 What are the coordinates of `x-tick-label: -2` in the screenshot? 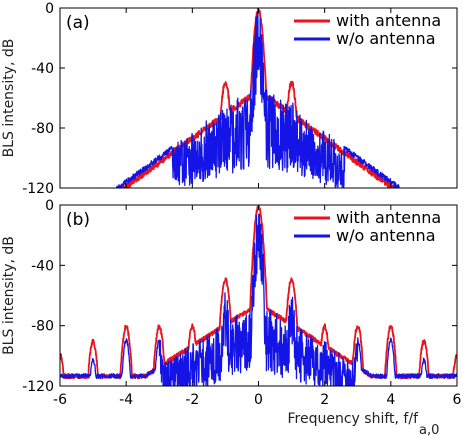 It's located at (192, 400).